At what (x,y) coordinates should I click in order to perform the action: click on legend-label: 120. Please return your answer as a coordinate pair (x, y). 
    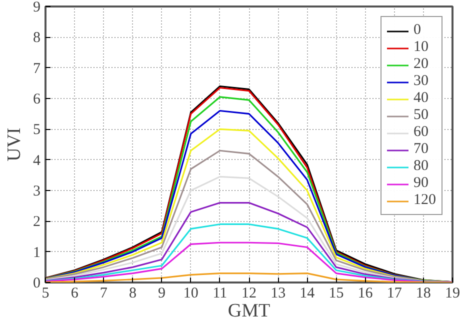
    Looking at the image, I should click on (425, 200).